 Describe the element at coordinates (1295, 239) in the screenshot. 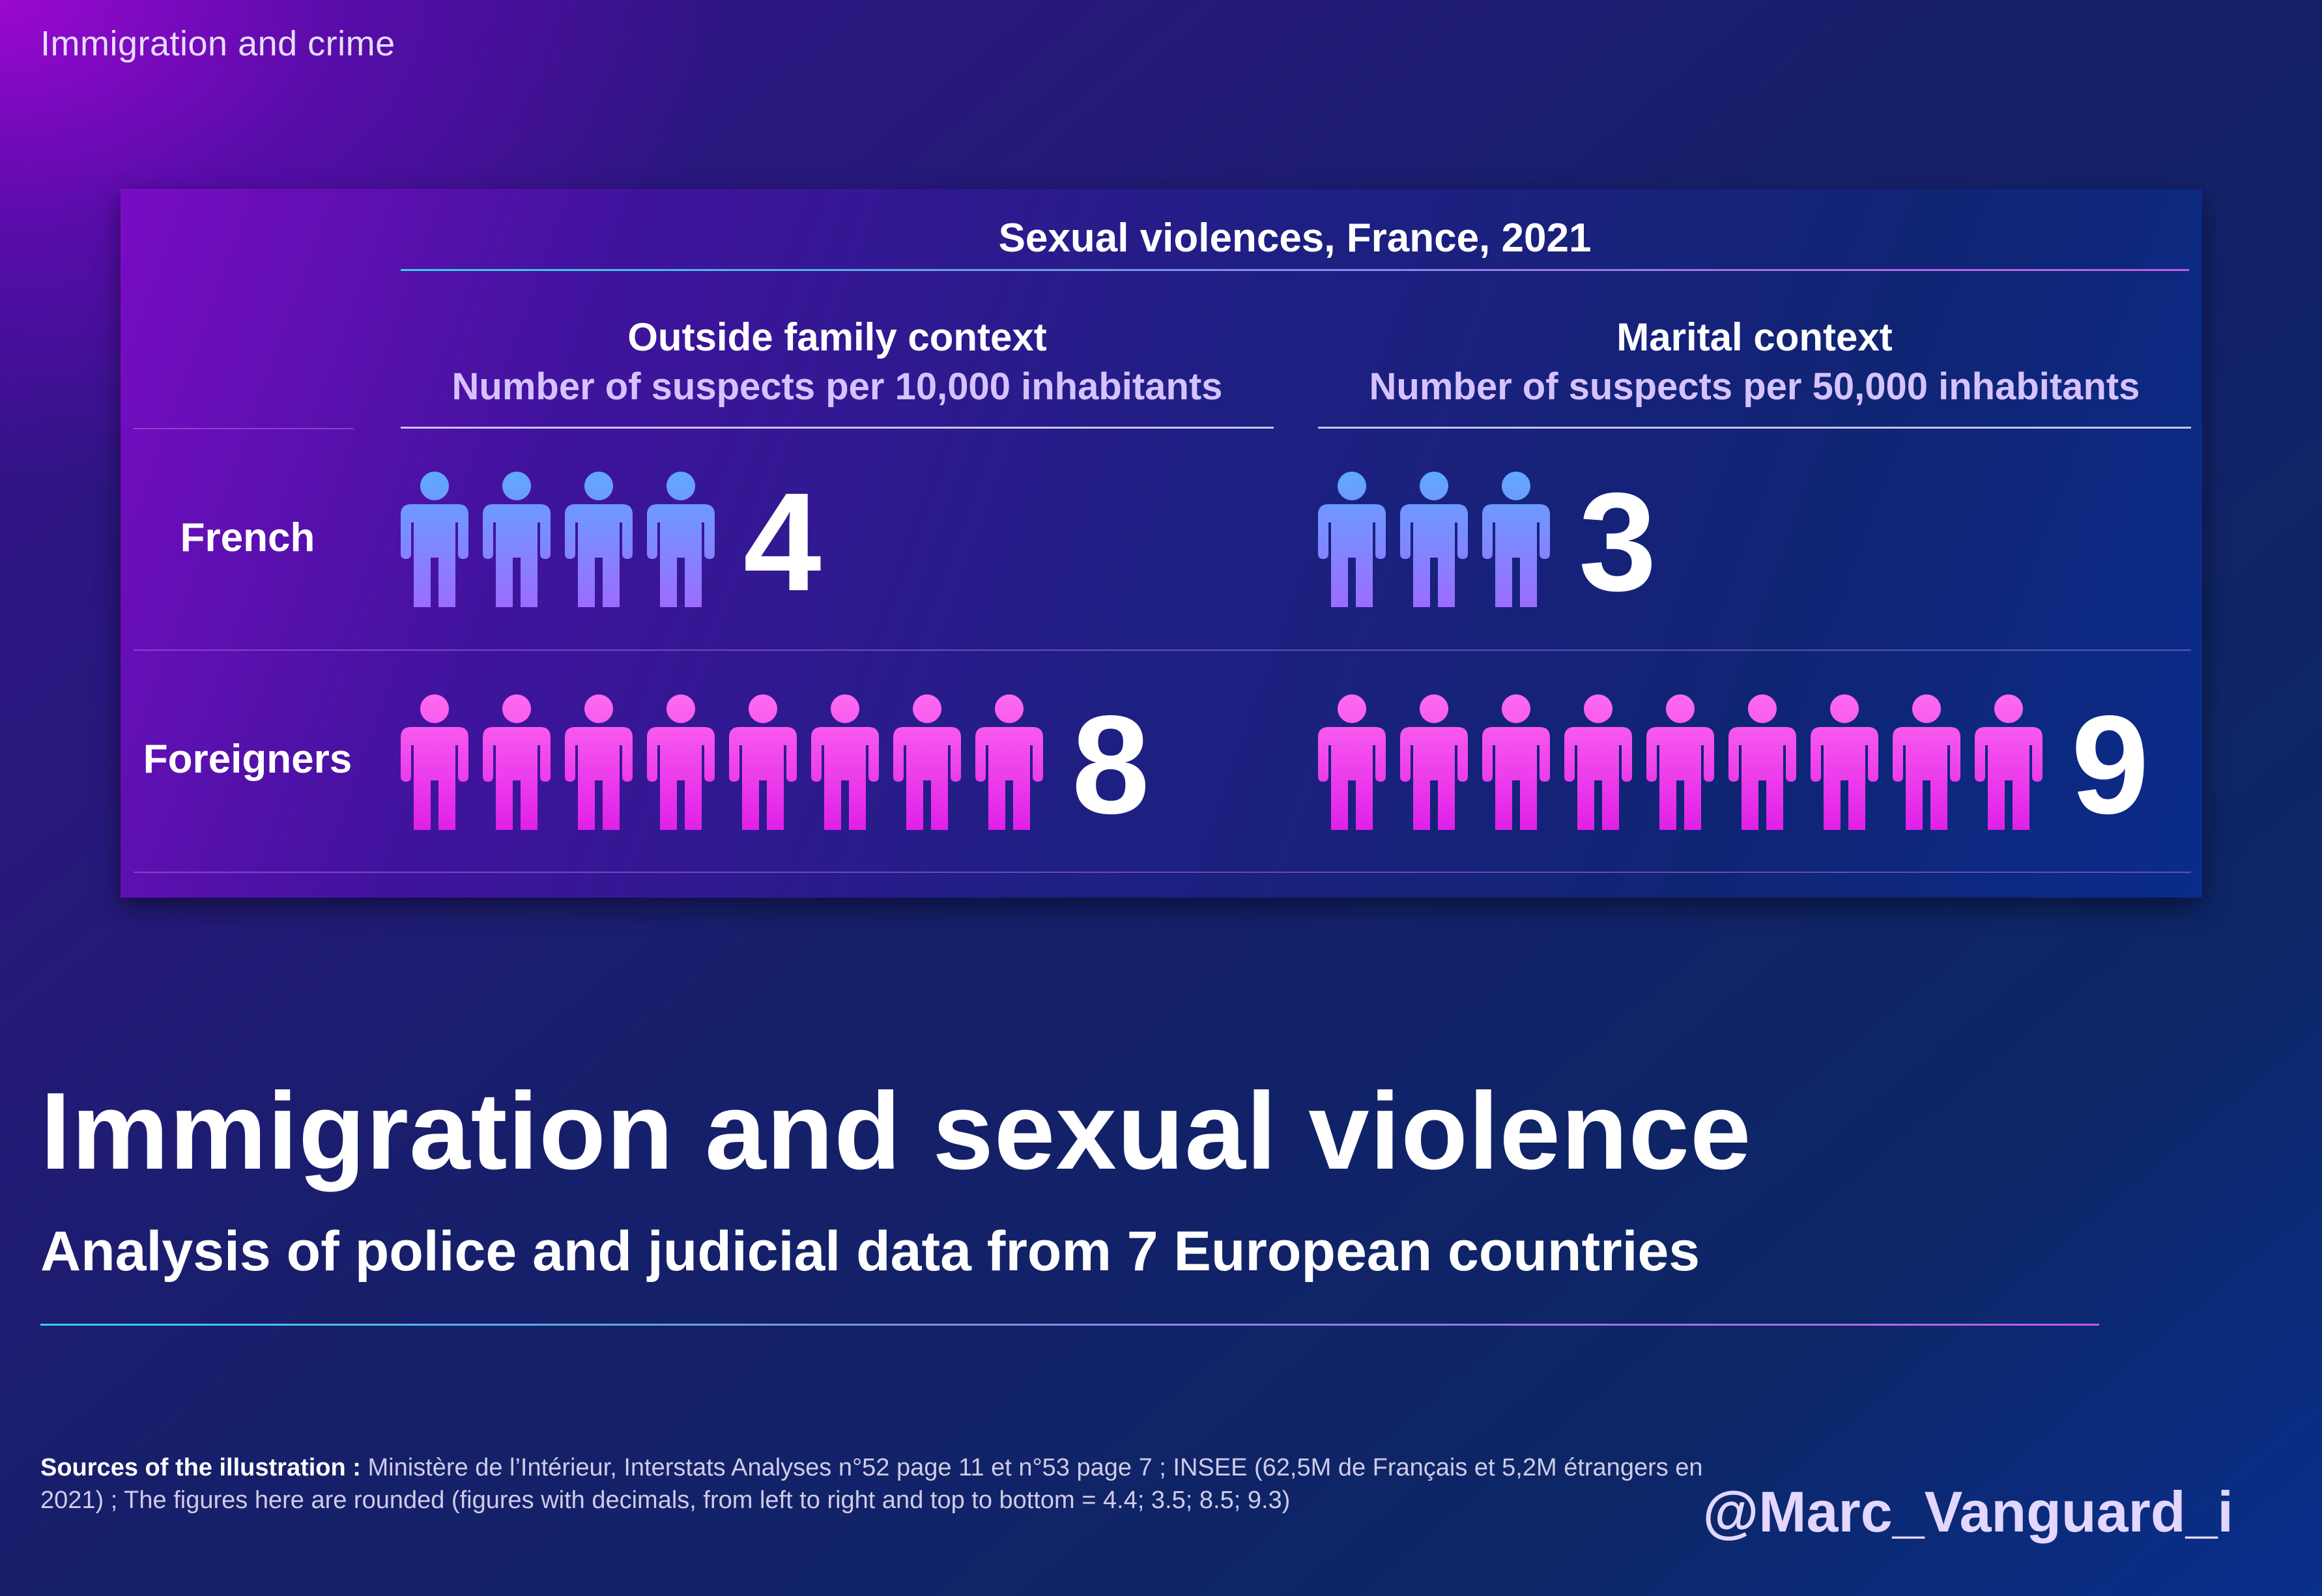

I see `chart-title: Sexual violences, France, 2021` at that location.